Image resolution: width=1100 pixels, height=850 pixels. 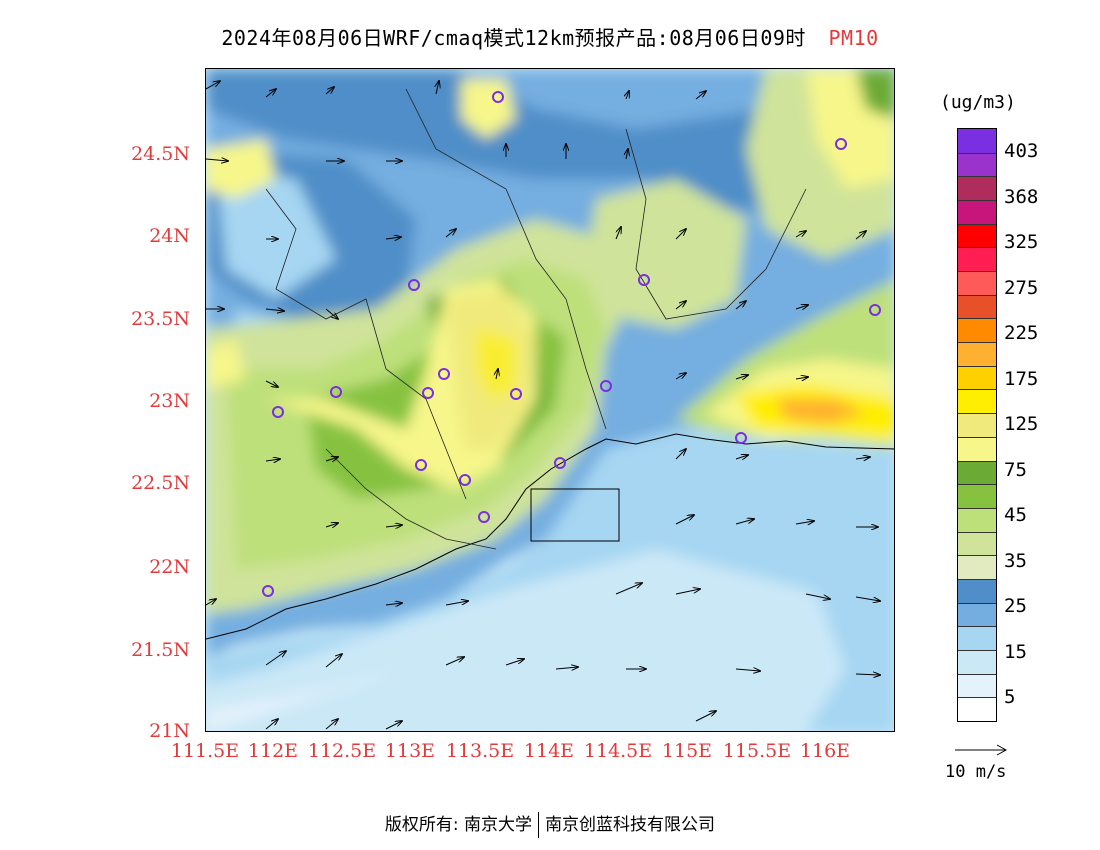 I want to click on lat-tick-label: 23N, so click(x=169, y=401).